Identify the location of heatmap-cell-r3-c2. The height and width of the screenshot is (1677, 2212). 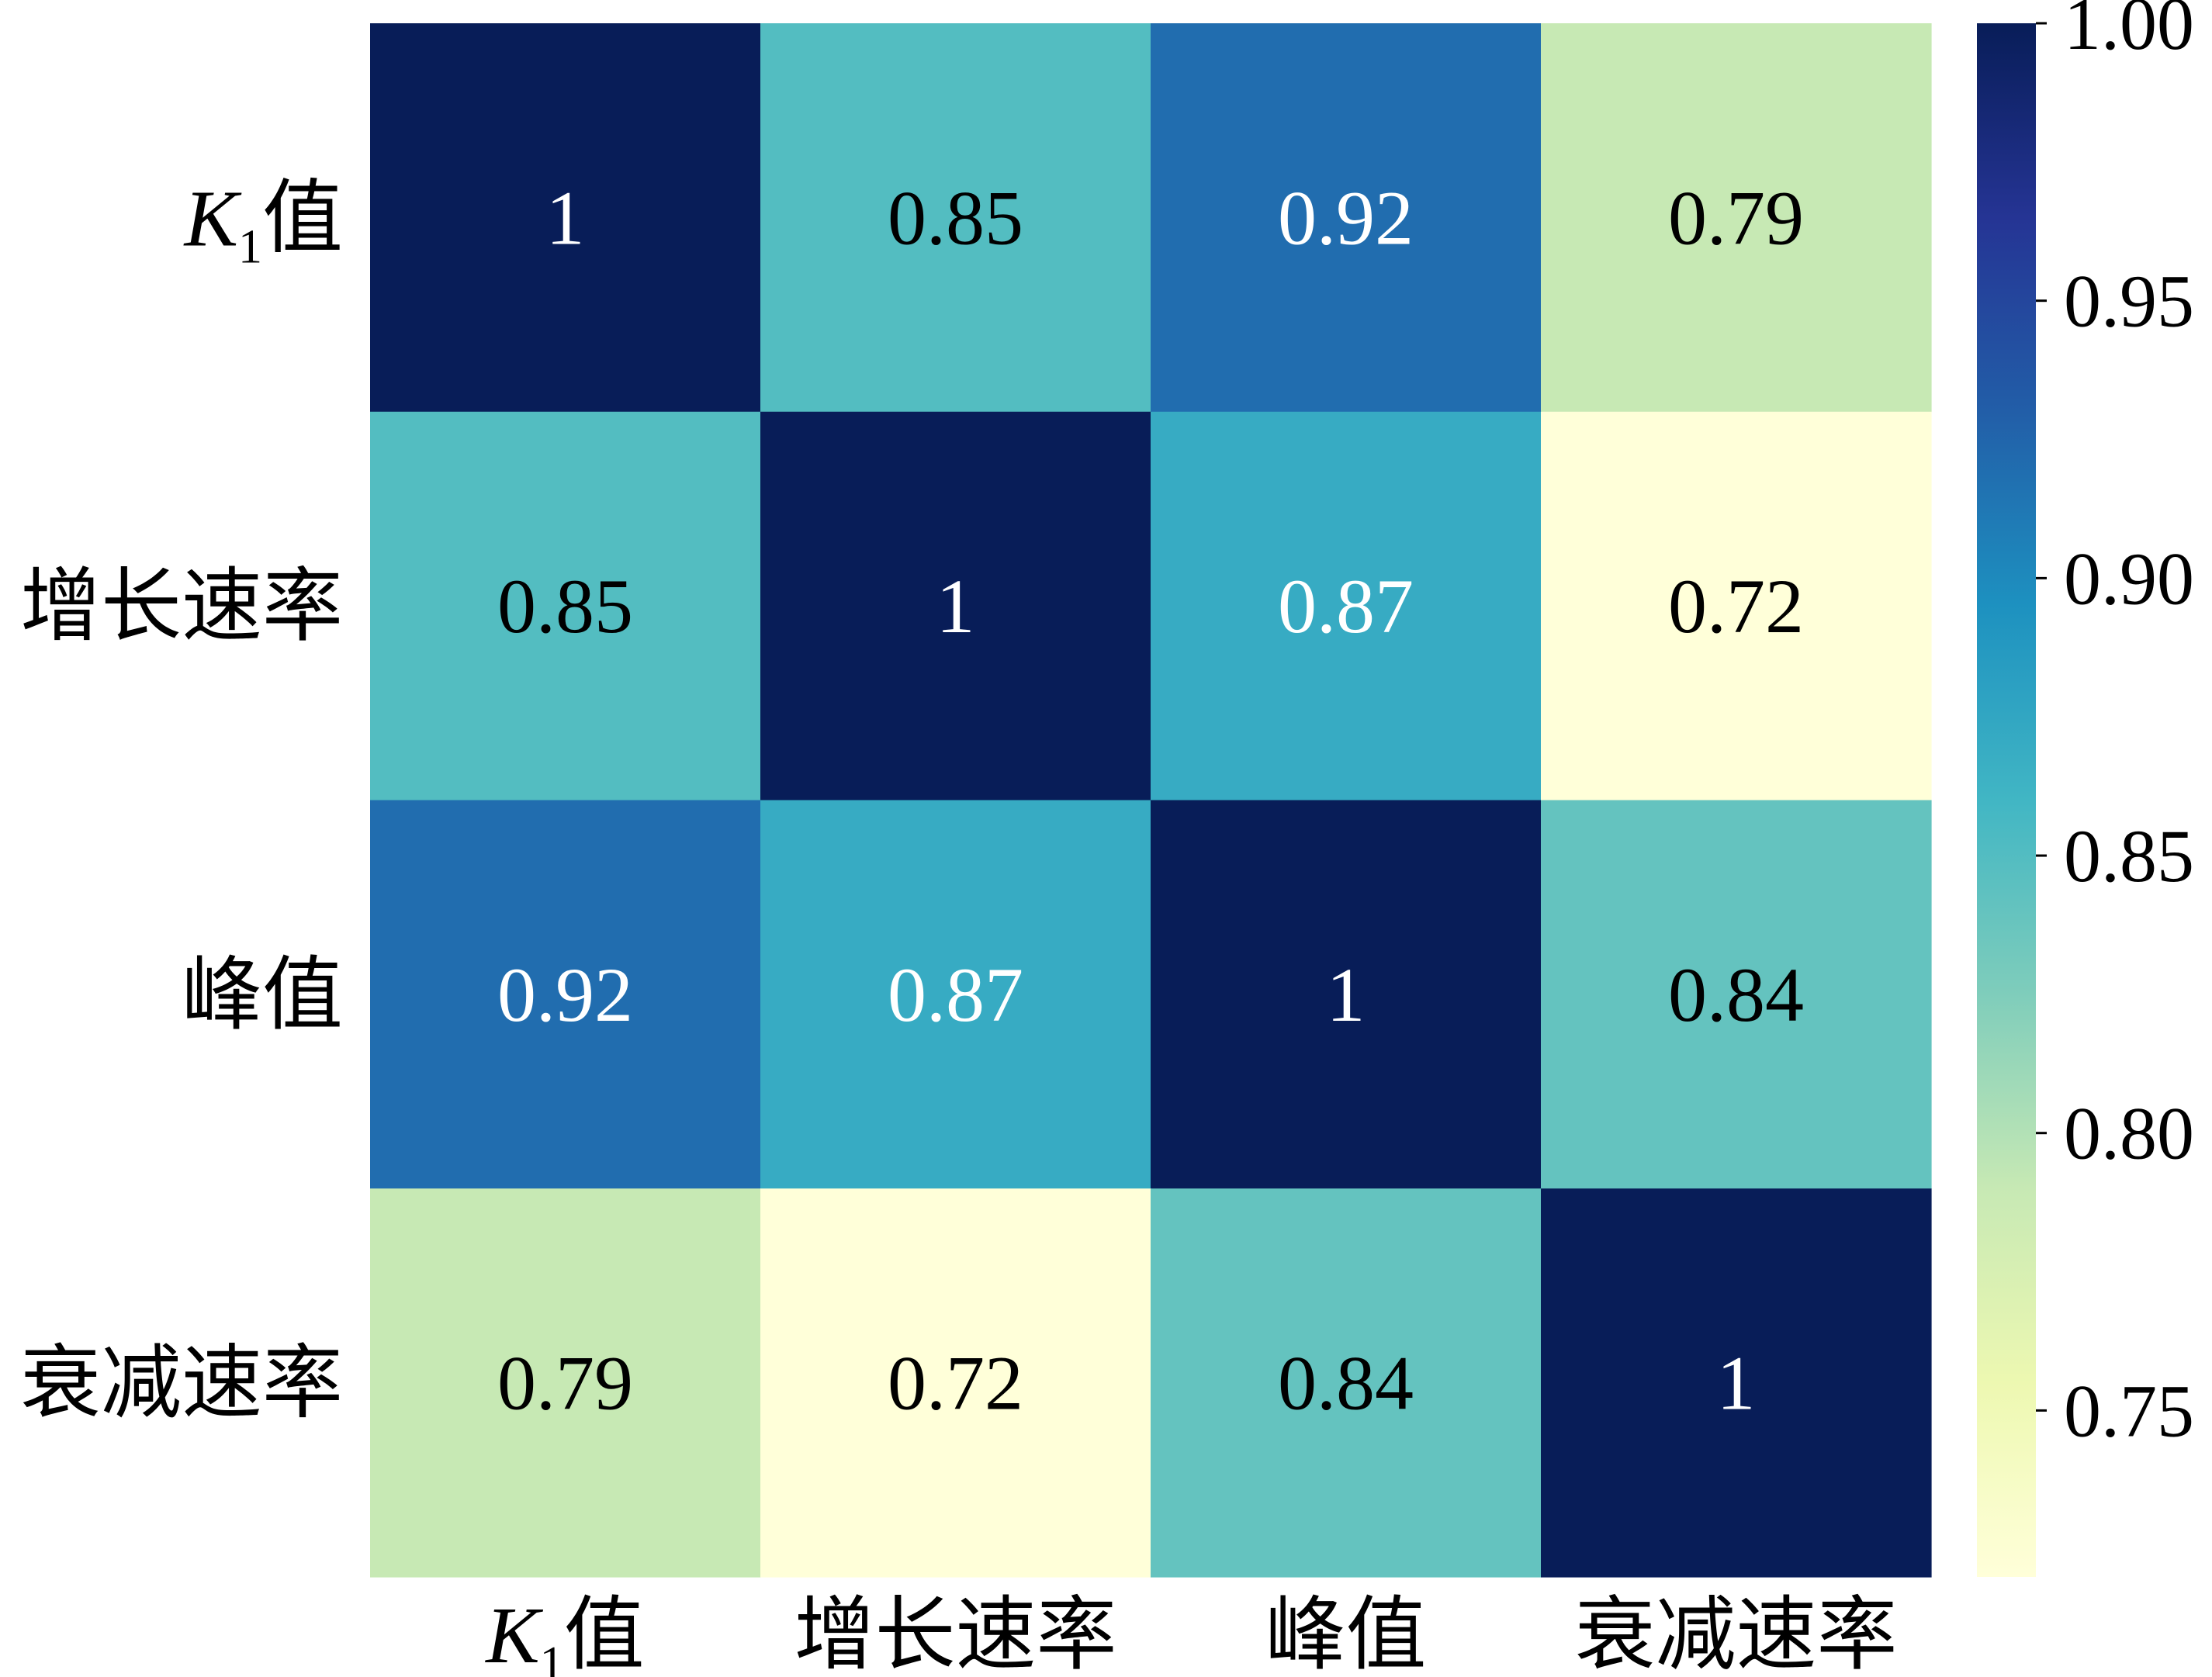
(1346, 1383).